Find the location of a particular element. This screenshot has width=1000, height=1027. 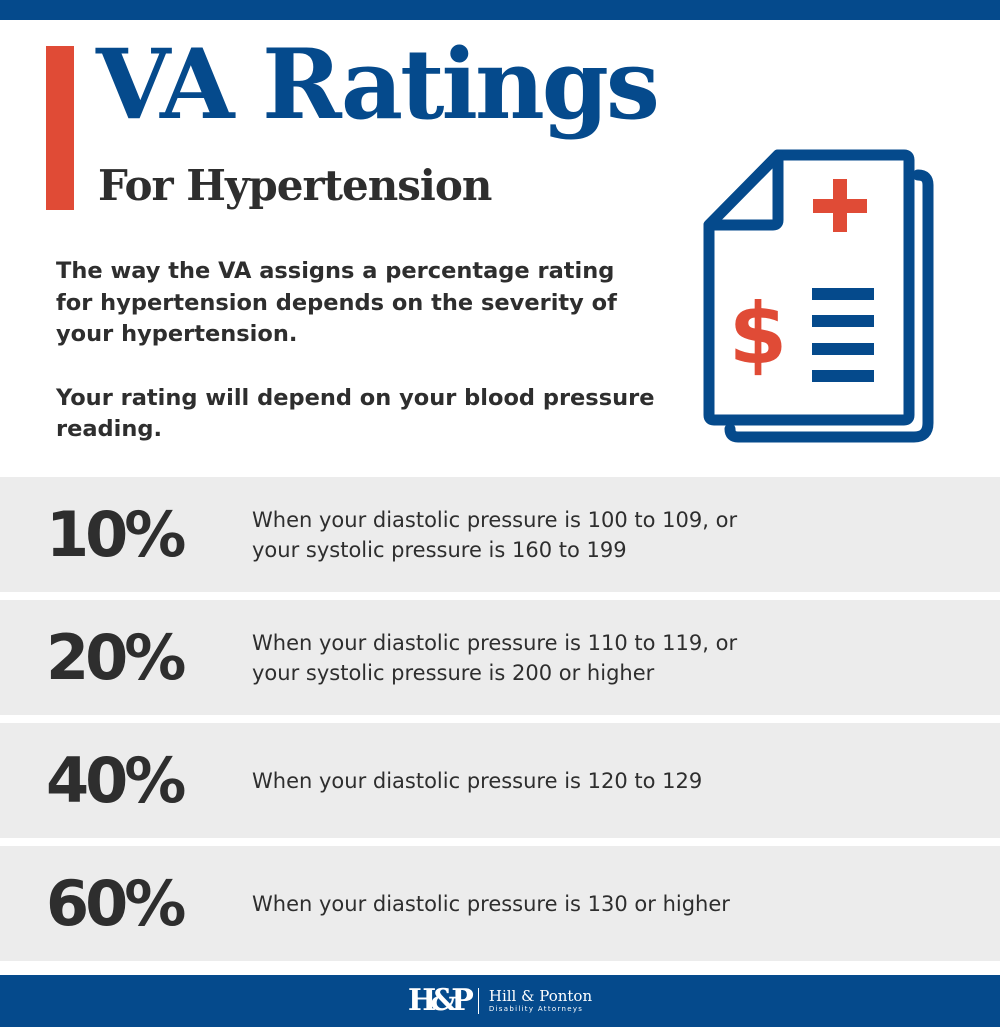

hill-ponton-logo: H&P Hill & Ponton Disability Attorneys is located at coordinates (500, 1001).